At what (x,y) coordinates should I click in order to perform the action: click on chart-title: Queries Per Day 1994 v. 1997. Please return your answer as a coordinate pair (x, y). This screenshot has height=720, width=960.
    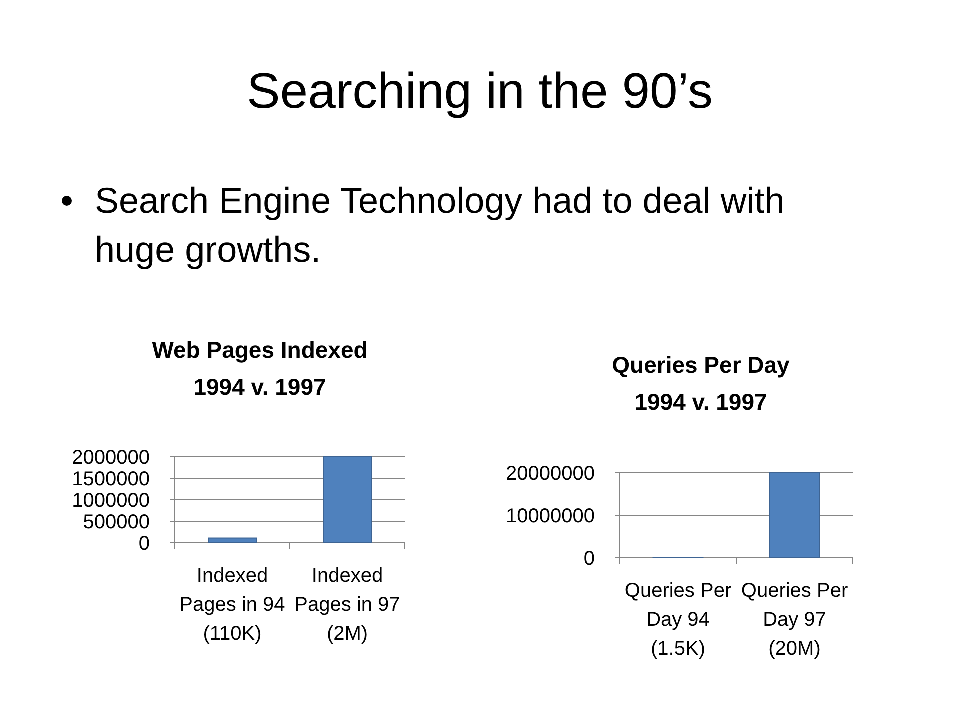
    Looking at the image, I should click on (701, 383).